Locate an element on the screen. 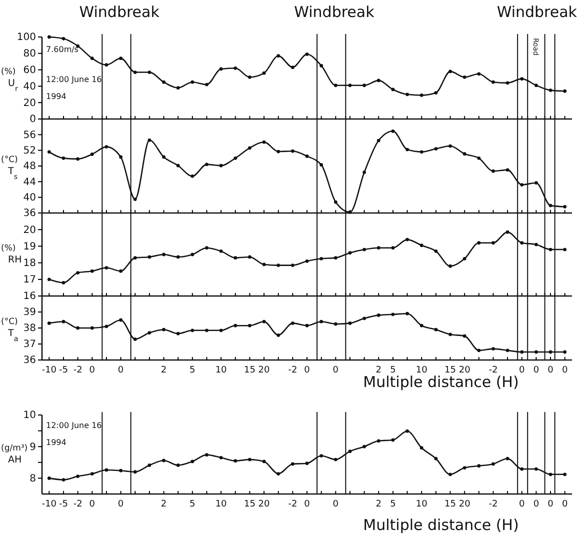  y-tick-label: 44 is located at coordinates (29, 182).